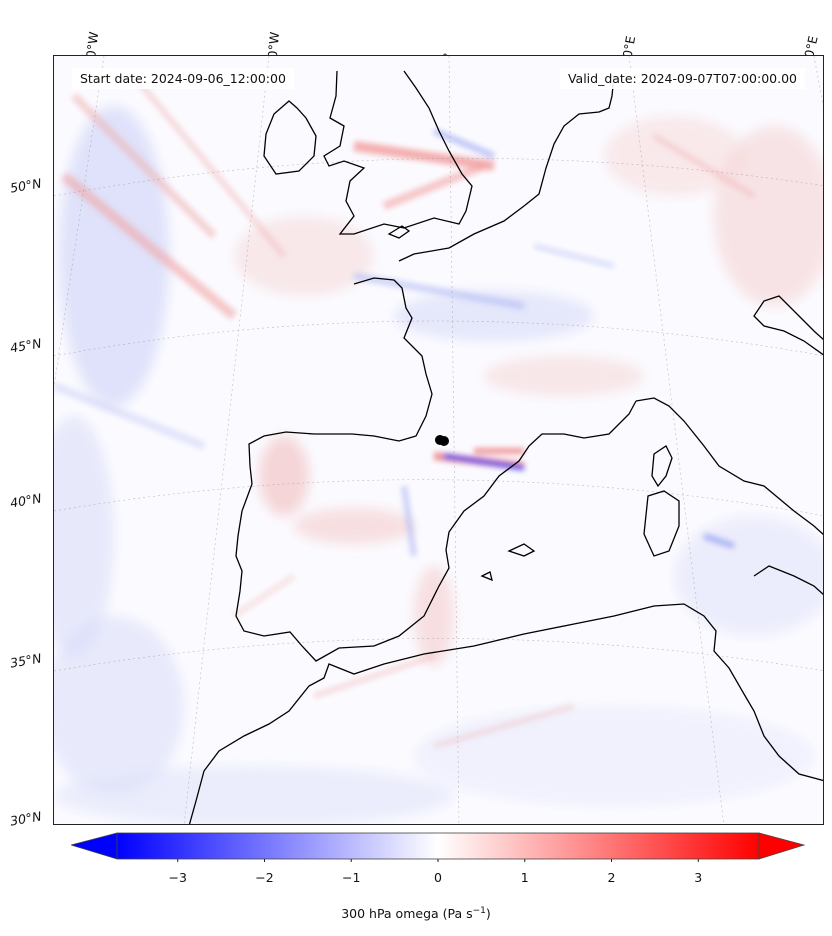 This screenshot has width=832, height=936. Describe the element at coordinates (682, 78) in the screenshot. I see `valid-date-label: Valid_date: 2024-09-07T07:00:00.00` at that location.